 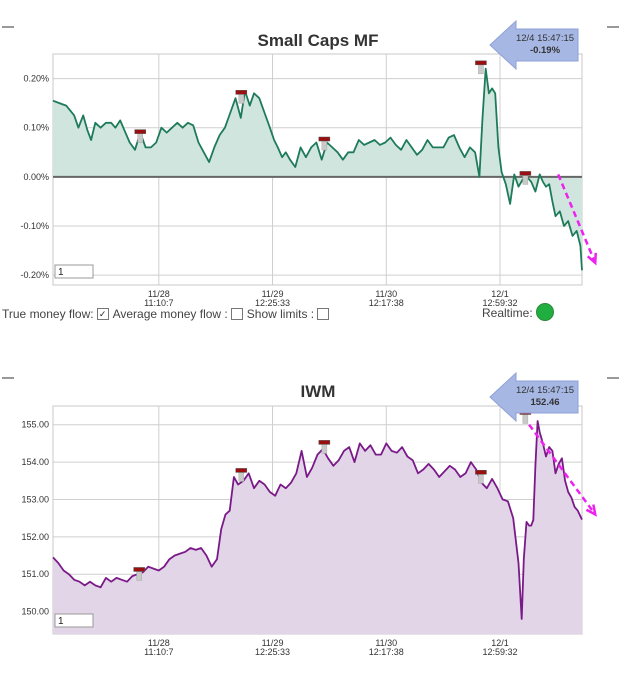 I want to click on realtime-label: Realtime:, so click(x=507, y=313).